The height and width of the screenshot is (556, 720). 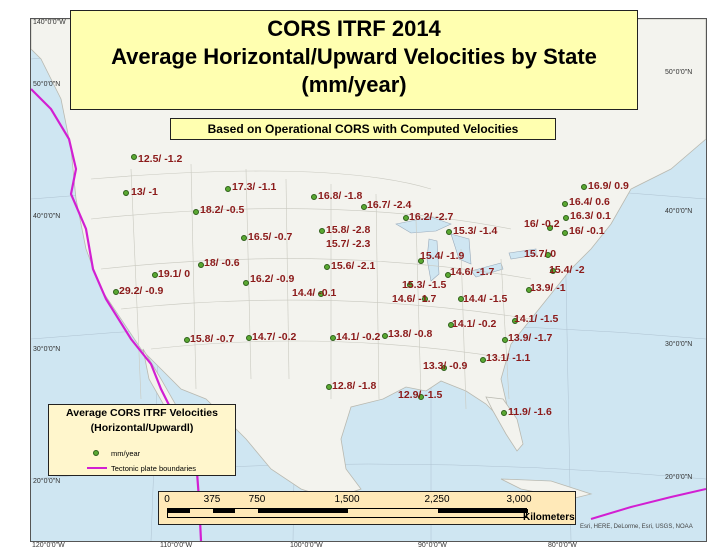 What do you see at coordinates (144, 192) in the screenshot?
I see `velocity-label: 13/ -1` at bounding box center [144, 192].